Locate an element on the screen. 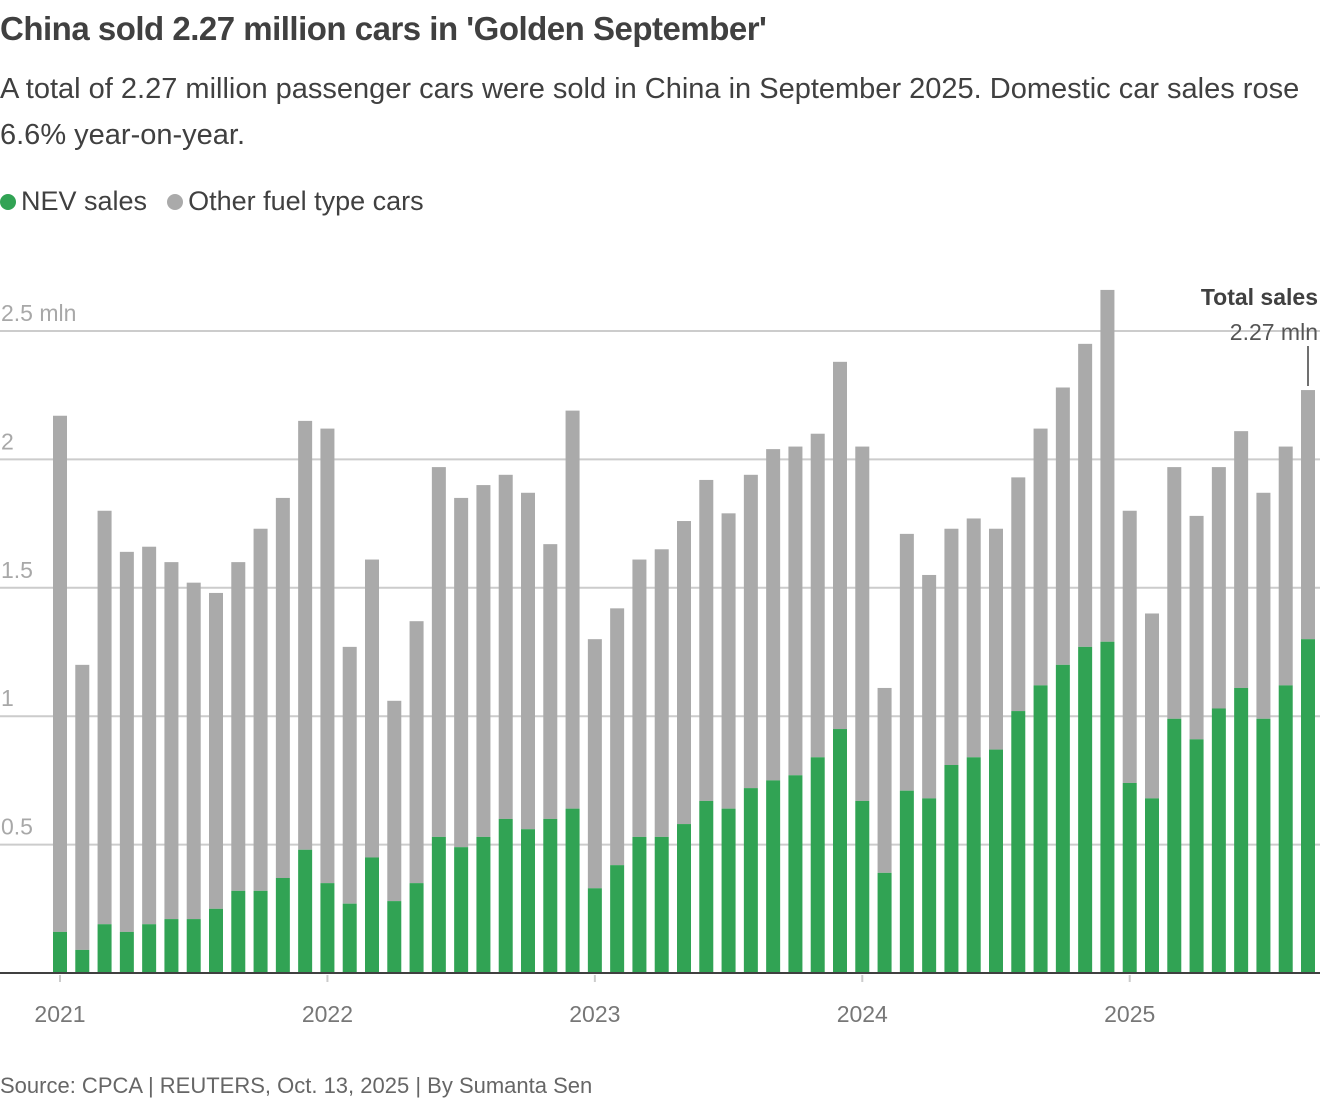  legend-item-other: Other fuel type cars is located at coordinates (295, 201).